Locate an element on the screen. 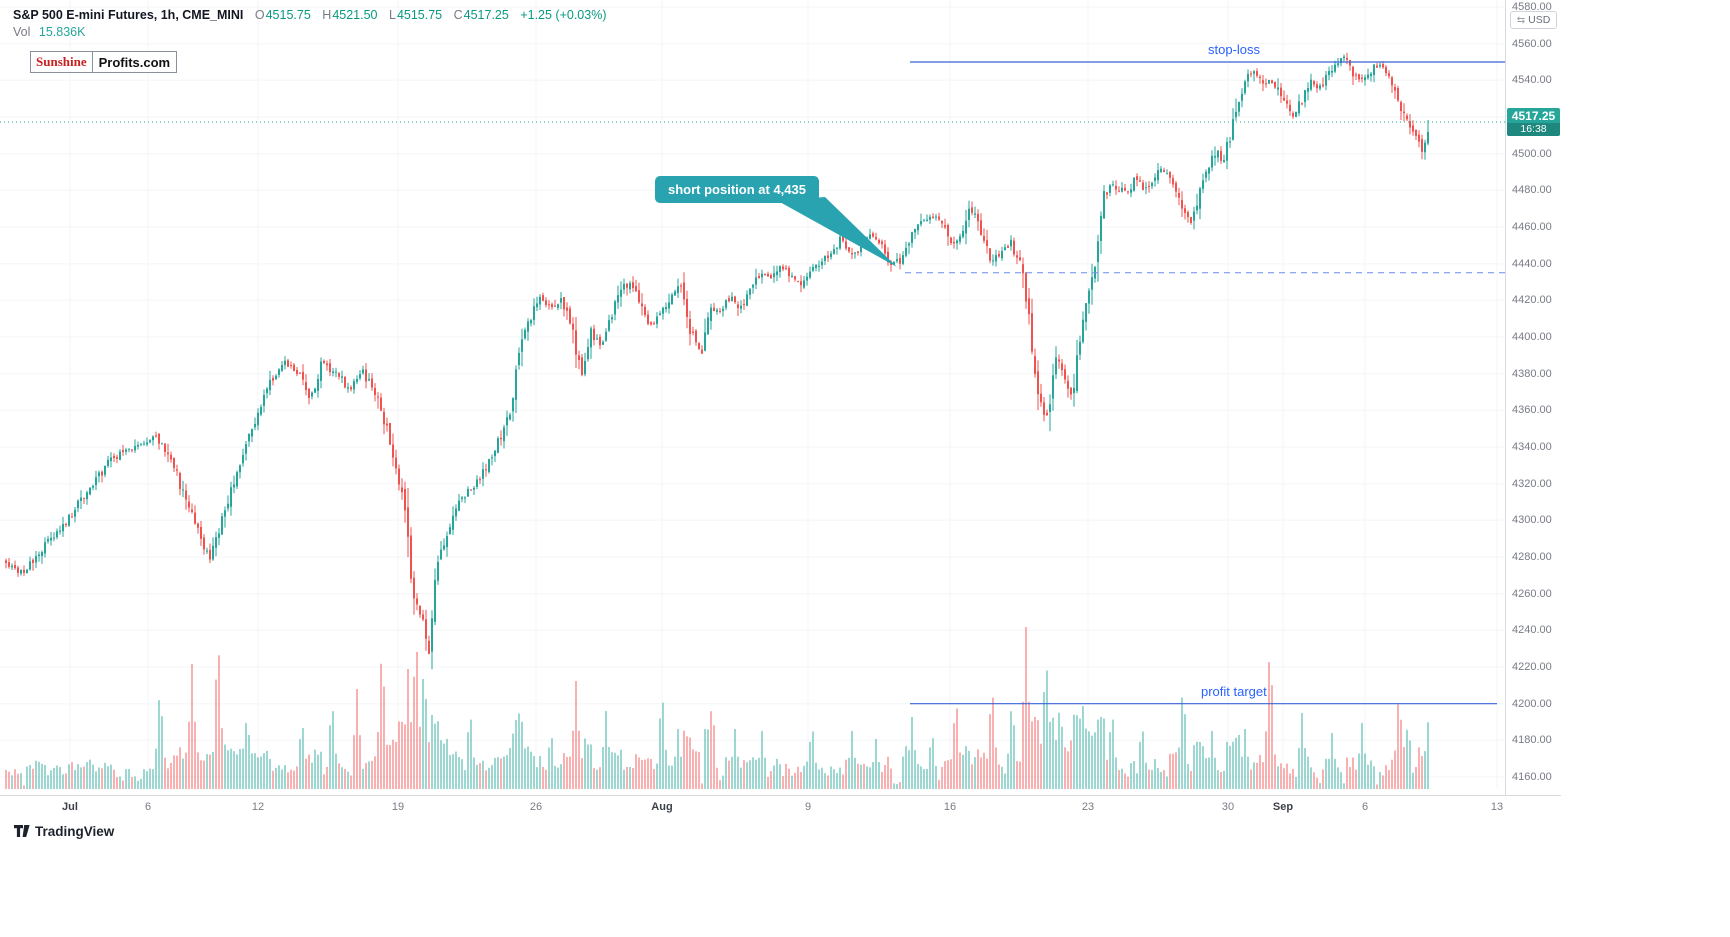  price-tick-label: 4460.00 is located at coordinates (1532, 227).